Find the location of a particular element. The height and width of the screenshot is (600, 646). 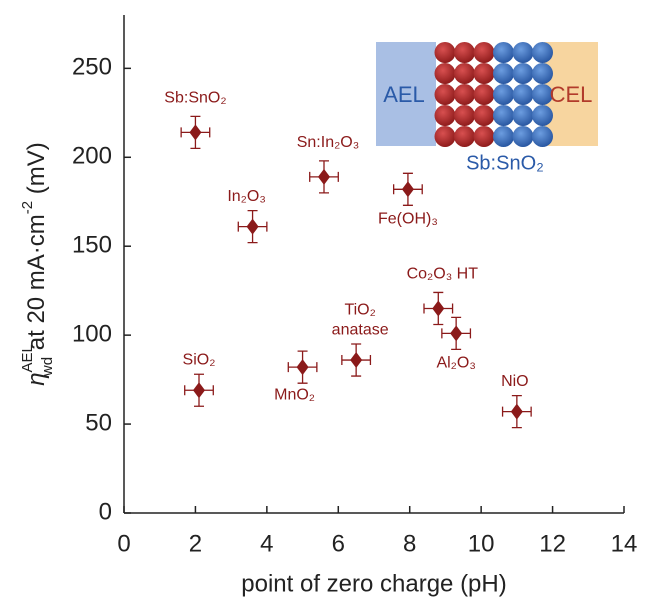

x-tick-label: 2 is located at coordinates (195, 543).